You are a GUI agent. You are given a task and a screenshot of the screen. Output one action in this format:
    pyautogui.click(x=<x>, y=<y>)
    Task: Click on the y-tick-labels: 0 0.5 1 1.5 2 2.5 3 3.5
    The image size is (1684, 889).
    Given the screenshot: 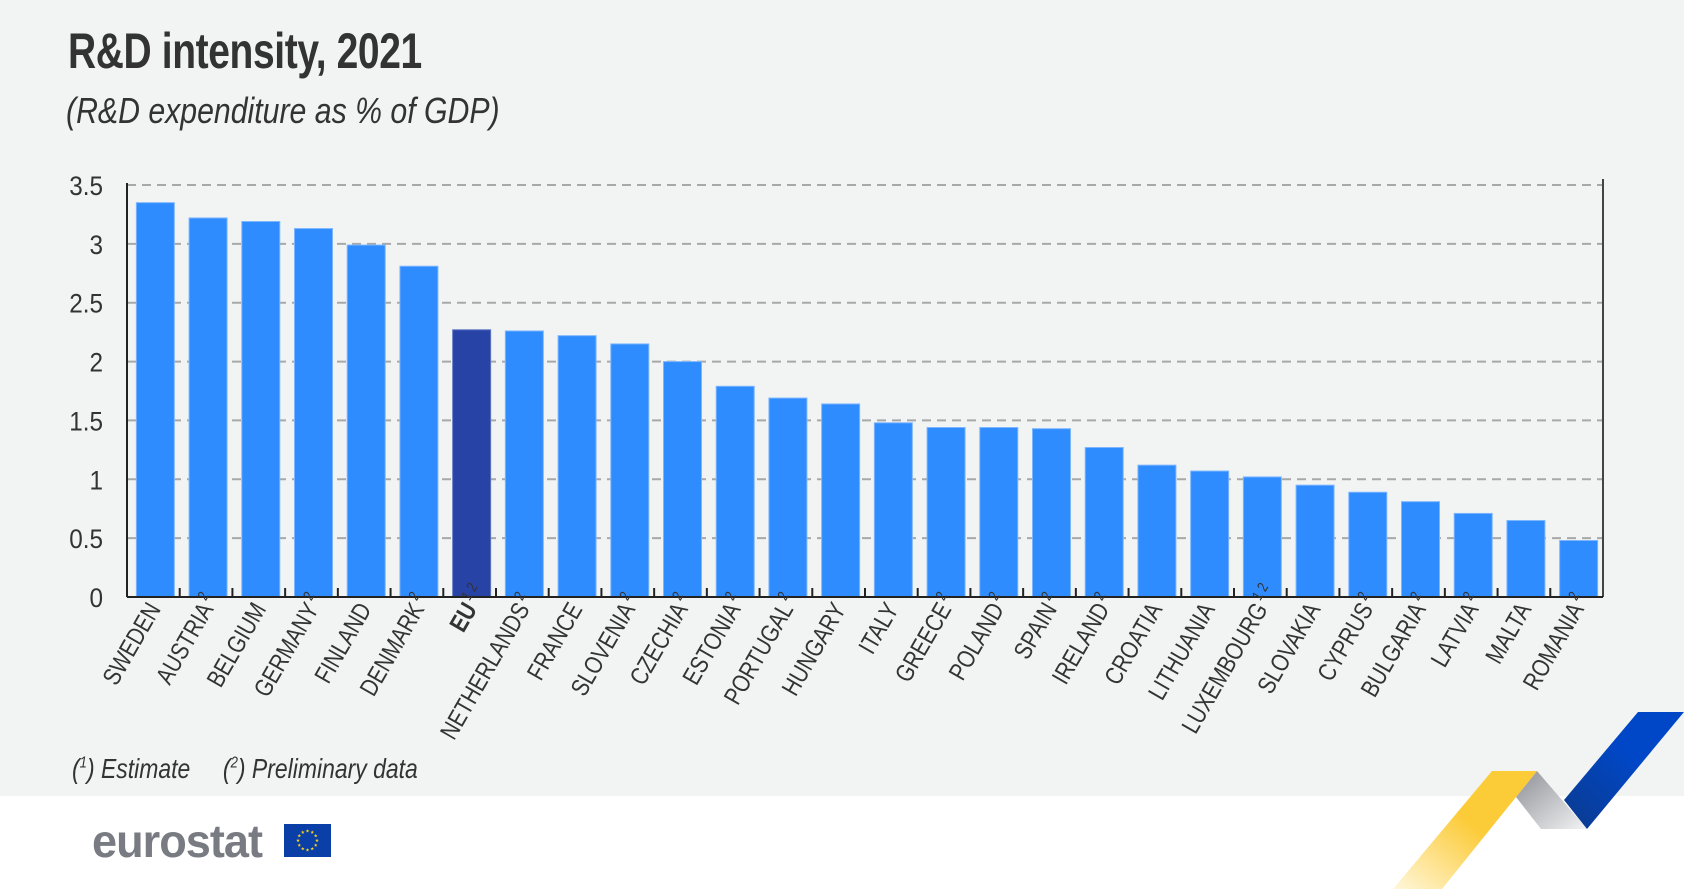 What is the action you would take?
    pyautogui.click(x=86, y=392)
    